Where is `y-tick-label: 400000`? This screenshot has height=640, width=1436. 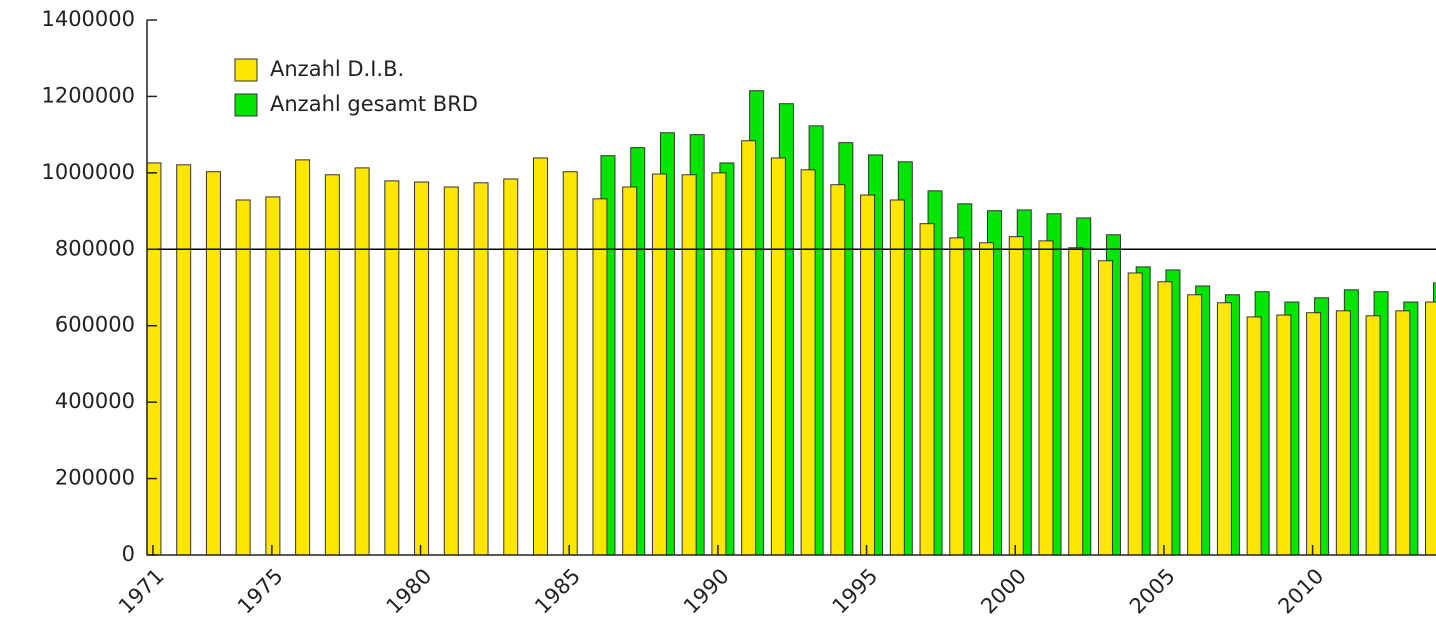
y-tick-label: 400000 is located at coordinates (95, 401).